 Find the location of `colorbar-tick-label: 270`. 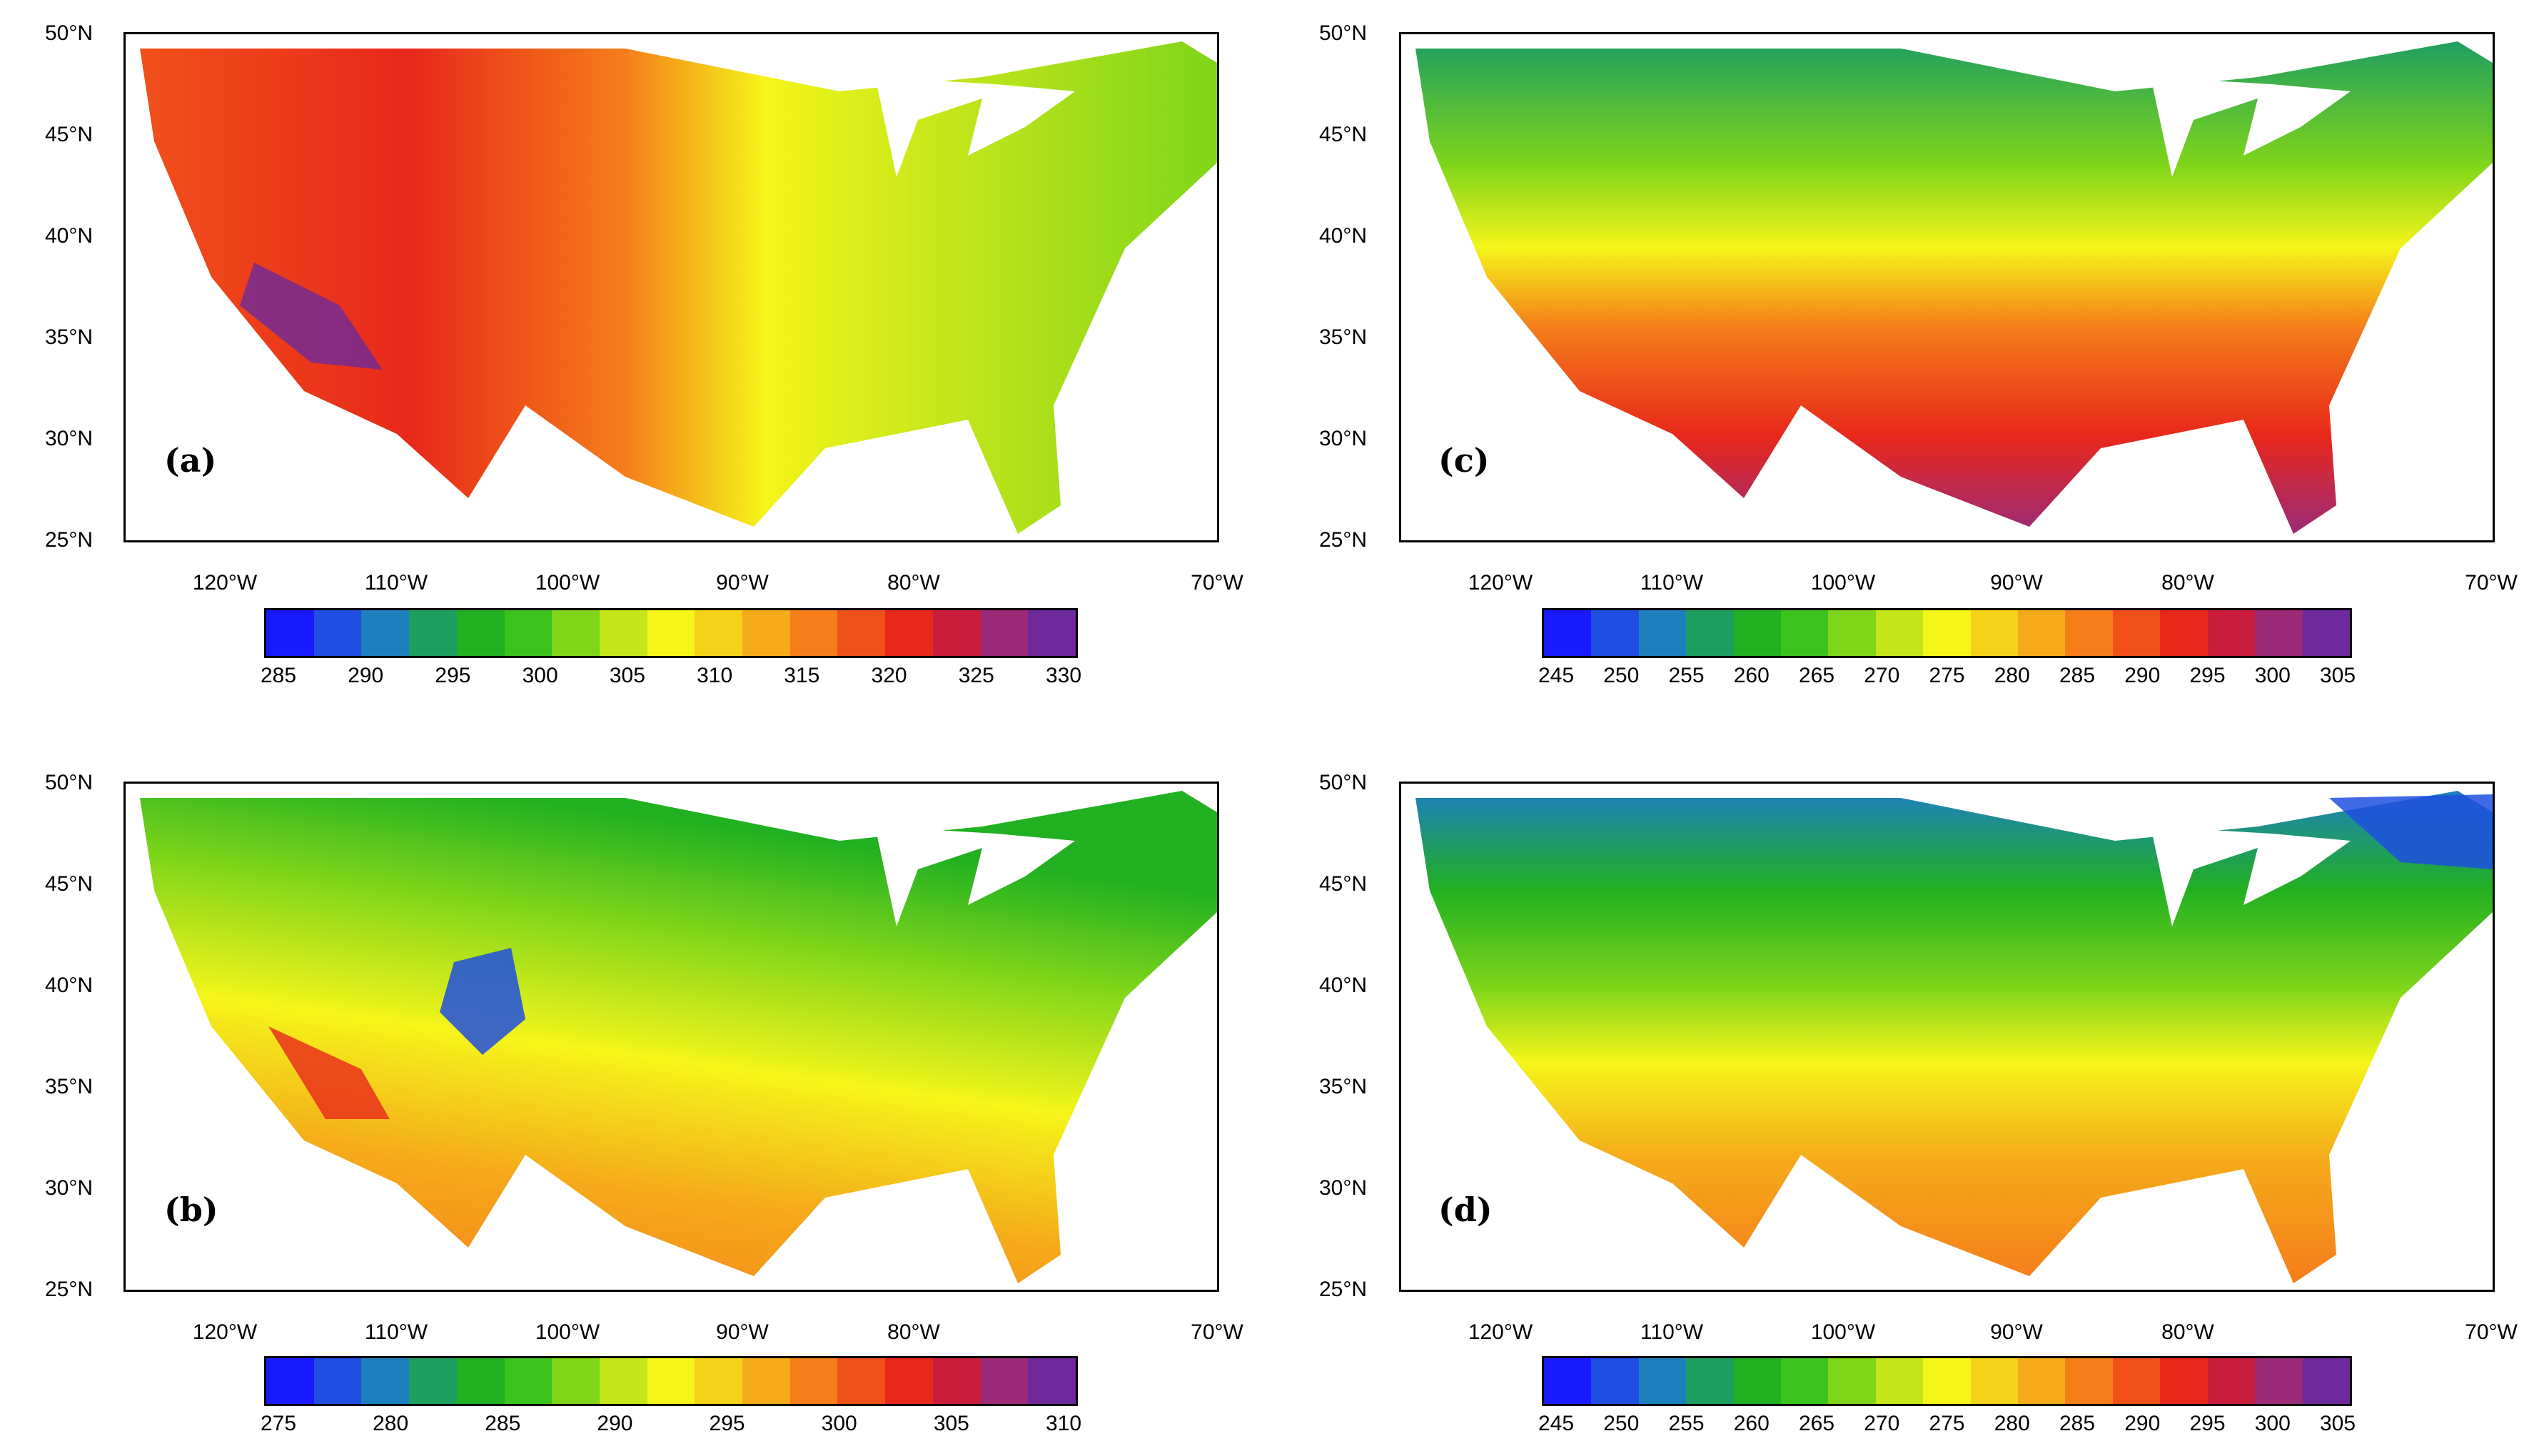

colorbar-tick-label: 270 is located at coordinates (1882, 675).